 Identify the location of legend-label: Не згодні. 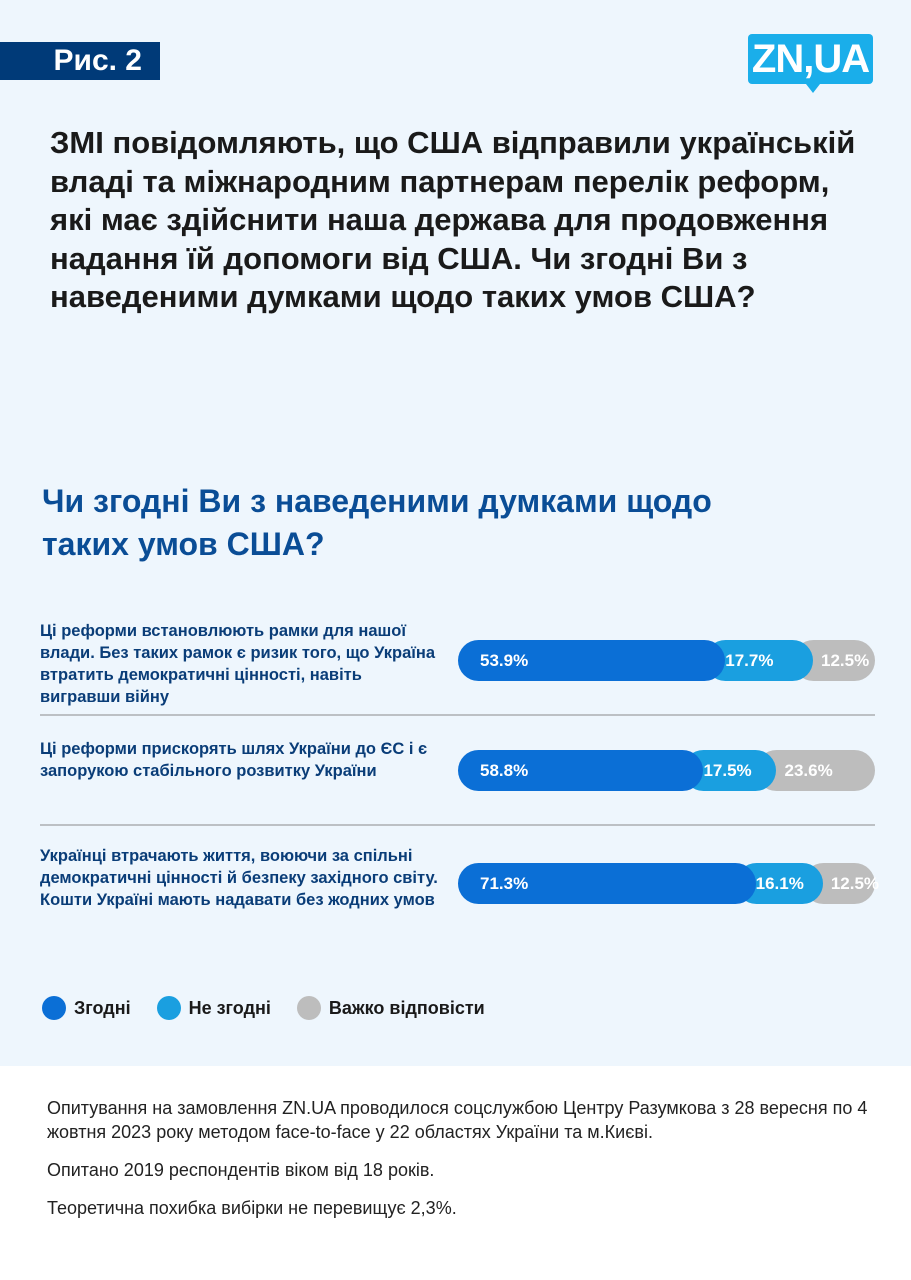
(229, 1007).